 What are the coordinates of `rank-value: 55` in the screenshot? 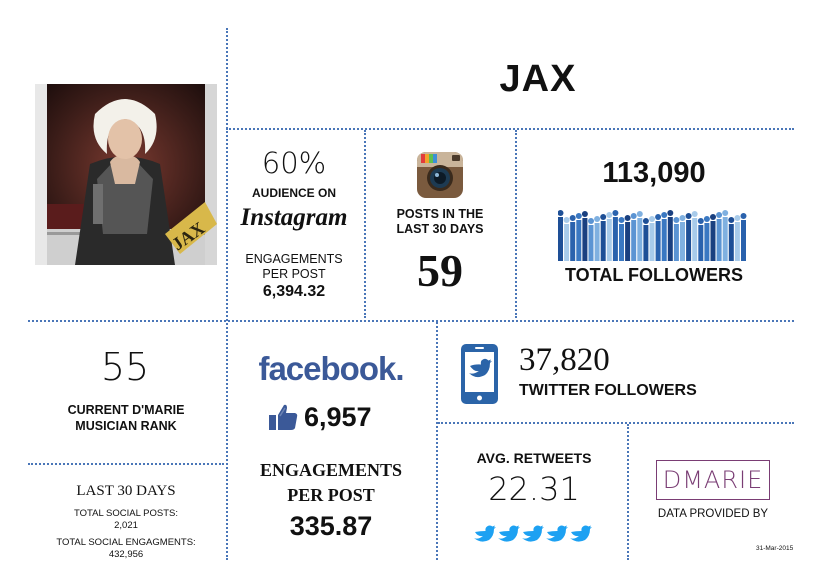 It's located at (125, 367).